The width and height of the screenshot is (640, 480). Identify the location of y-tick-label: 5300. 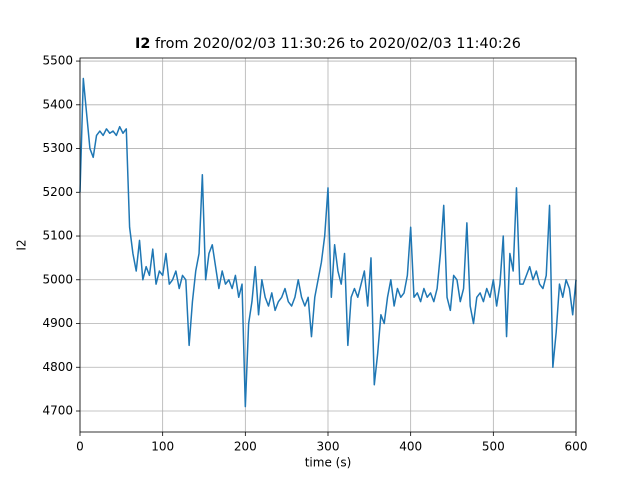
(57, 148).